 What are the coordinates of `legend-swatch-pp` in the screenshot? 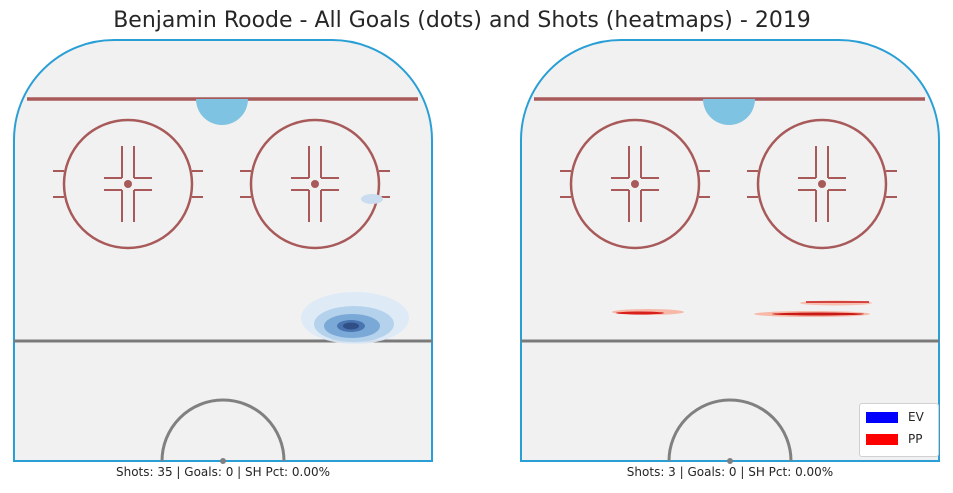 It's located at (882, 439).